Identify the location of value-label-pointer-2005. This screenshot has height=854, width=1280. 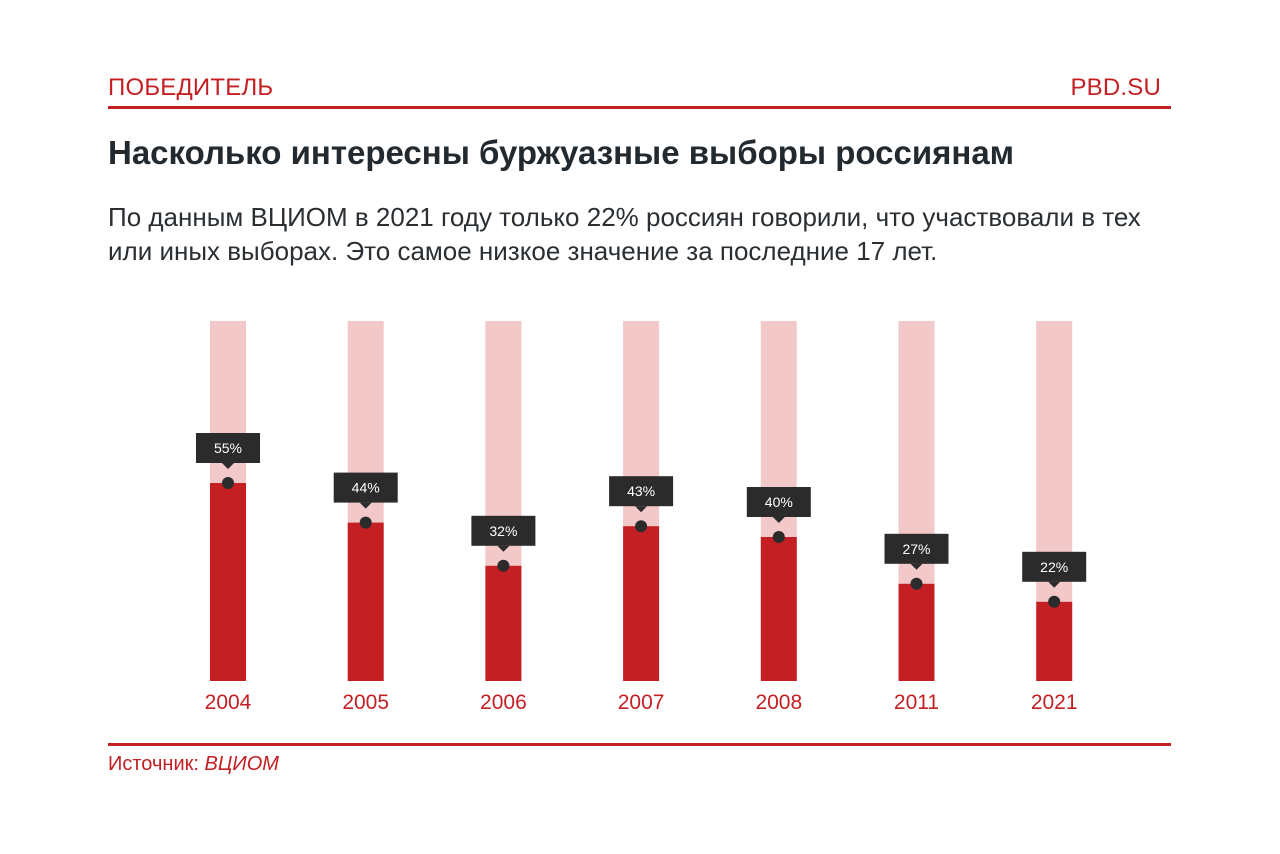
(365, 505).